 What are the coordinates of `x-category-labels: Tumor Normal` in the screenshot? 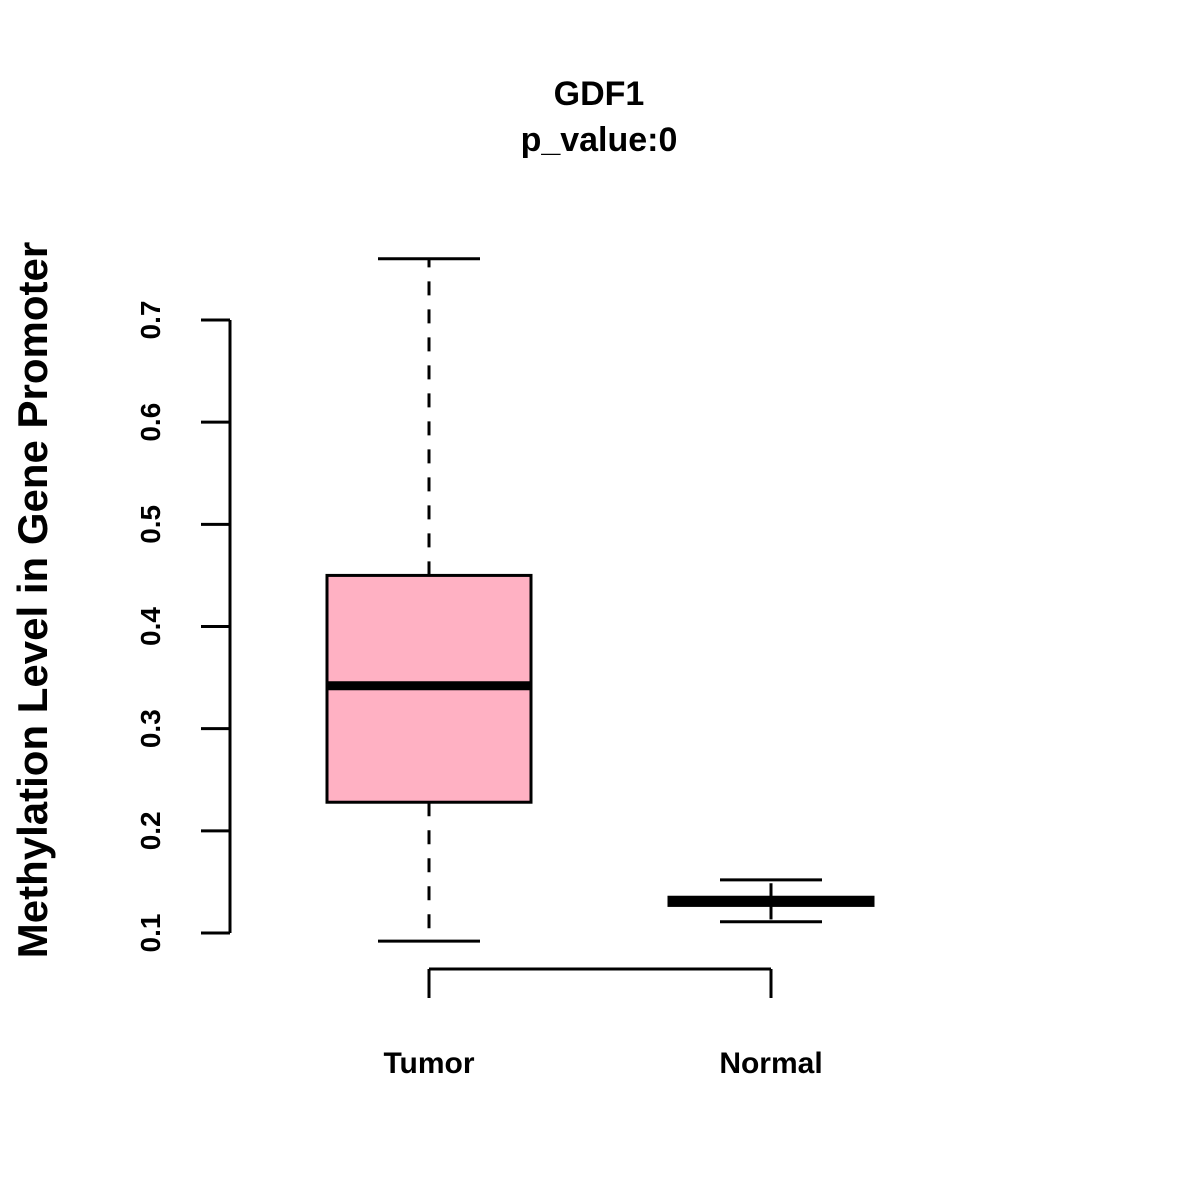 It's located at (602, 1063).